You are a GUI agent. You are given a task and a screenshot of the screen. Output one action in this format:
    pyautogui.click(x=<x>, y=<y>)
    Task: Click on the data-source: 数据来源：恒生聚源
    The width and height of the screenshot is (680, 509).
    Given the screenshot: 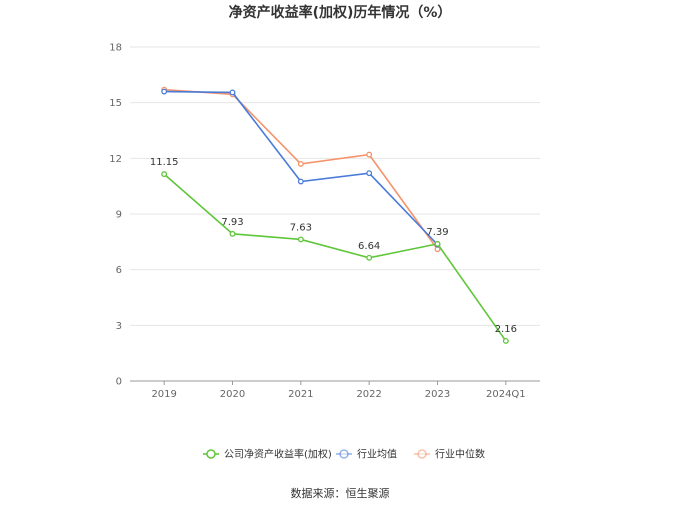 What is the action you would take?
    pyautogui.click(x=340, y=493)
    